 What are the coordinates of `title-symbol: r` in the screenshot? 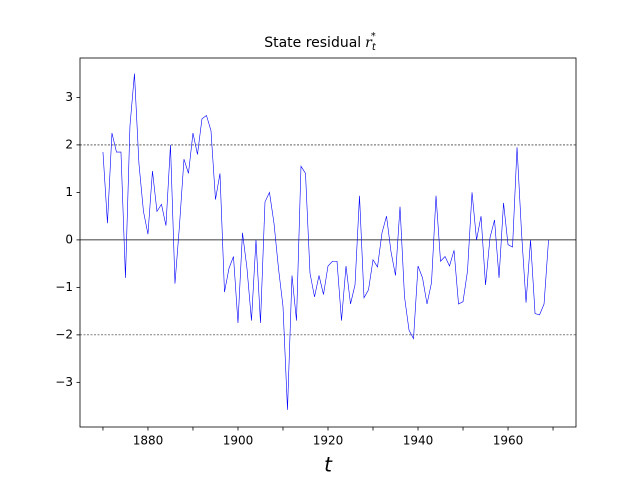 It's located at (369, 43).